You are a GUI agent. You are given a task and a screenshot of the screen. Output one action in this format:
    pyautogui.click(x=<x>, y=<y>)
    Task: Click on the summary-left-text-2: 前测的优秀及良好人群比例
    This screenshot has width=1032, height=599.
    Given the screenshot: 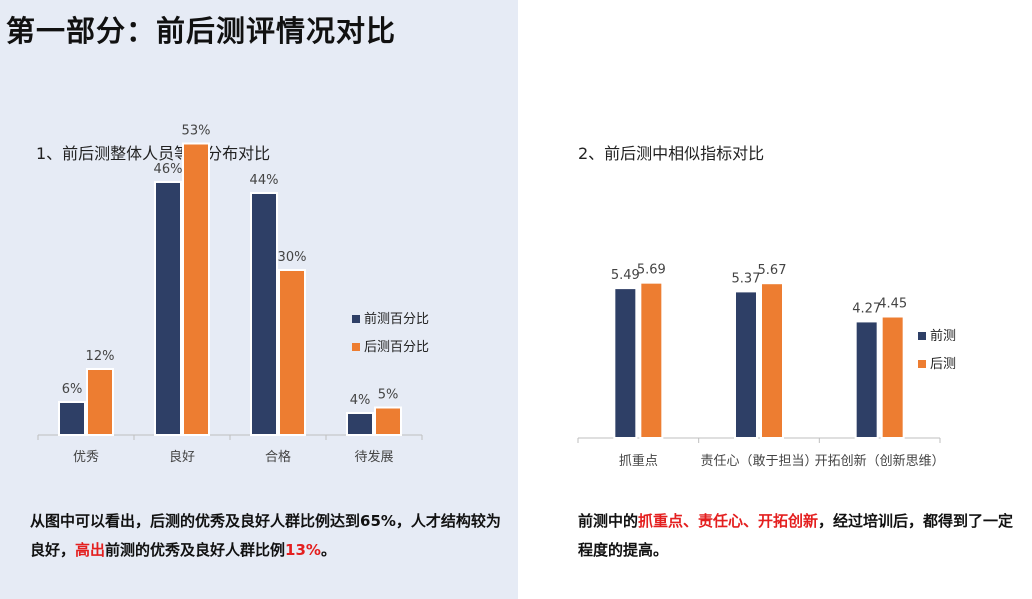 What is the action you would take?
    pyautogui.click(x=195, y=550)
    